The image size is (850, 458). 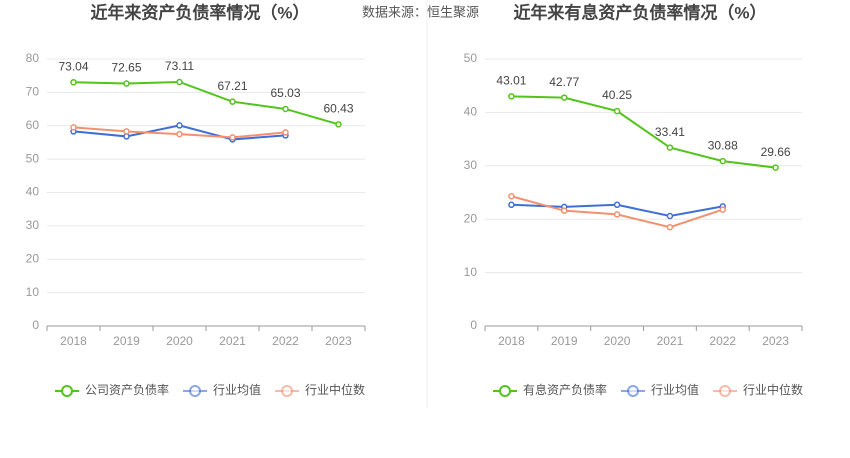 What do you see at coordinates (73, 66) in the screenshot?
I see `data-label: 73.04` at bounding box center [73, 66].